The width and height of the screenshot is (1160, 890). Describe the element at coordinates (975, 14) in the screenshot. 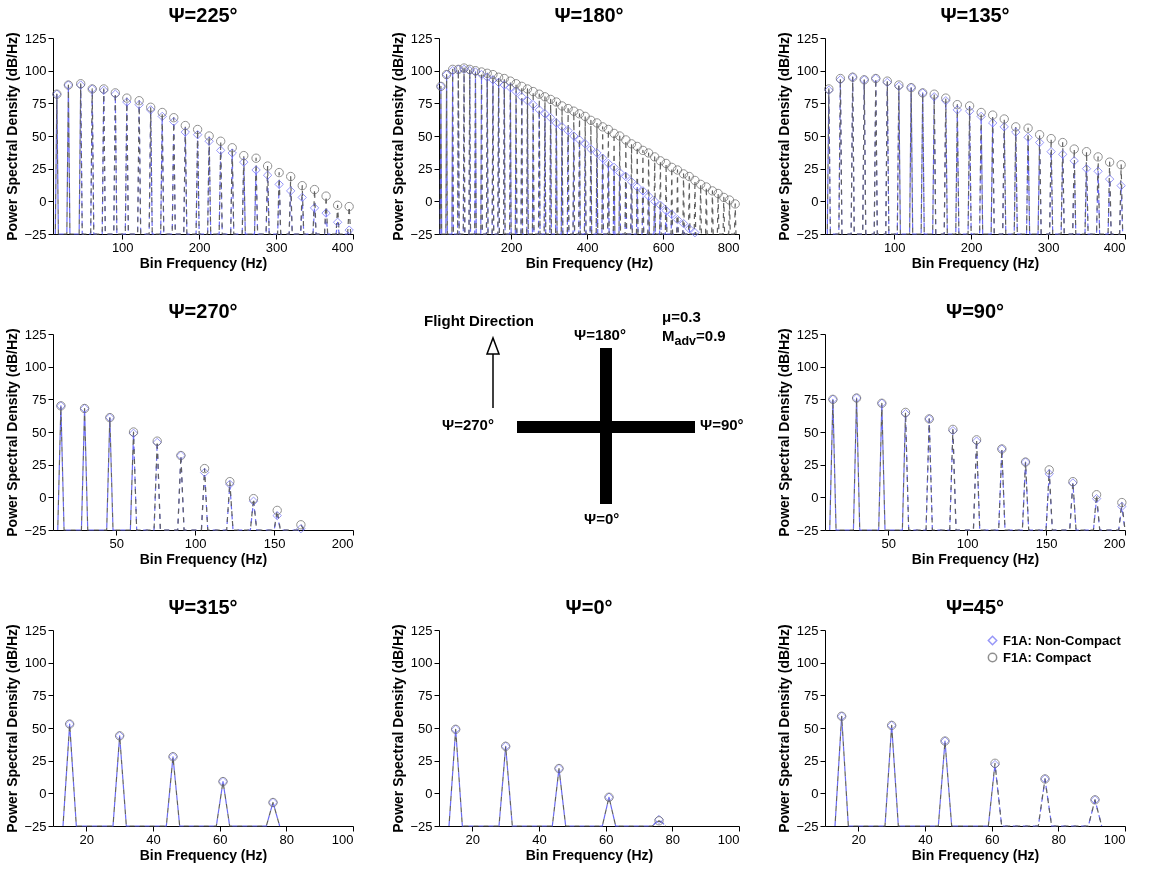

I see `chart-title: Ψ=135°` at that location.